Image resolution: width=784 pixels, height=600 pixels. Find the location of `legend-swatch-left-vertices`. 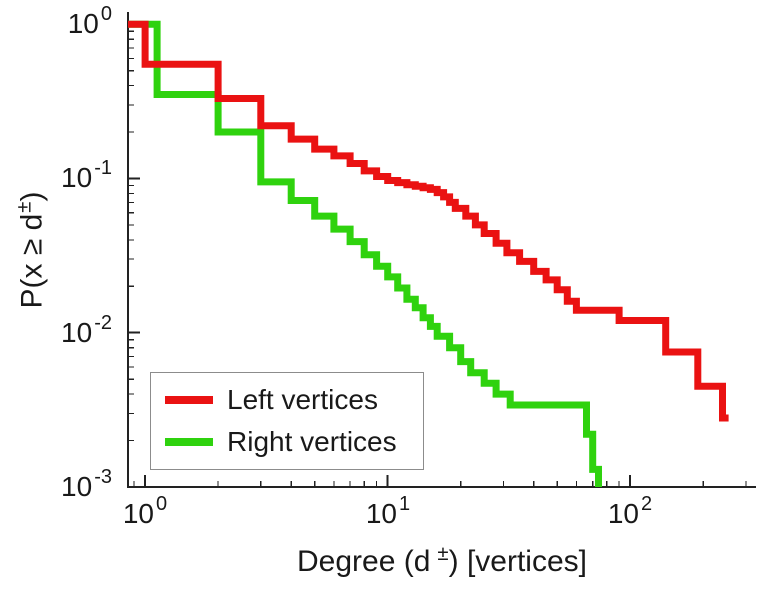

legend-swatch-left-vertices is located at coordinates (189, 400).